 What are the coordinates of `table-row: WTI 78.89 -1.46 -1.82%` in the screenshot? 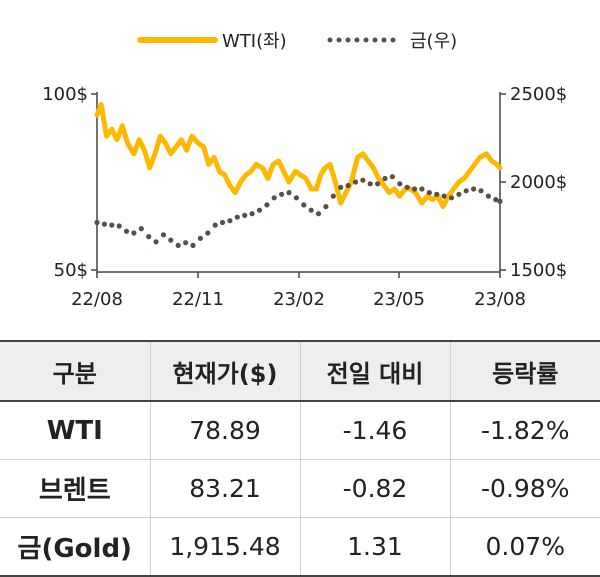 It's located at (300, 430).